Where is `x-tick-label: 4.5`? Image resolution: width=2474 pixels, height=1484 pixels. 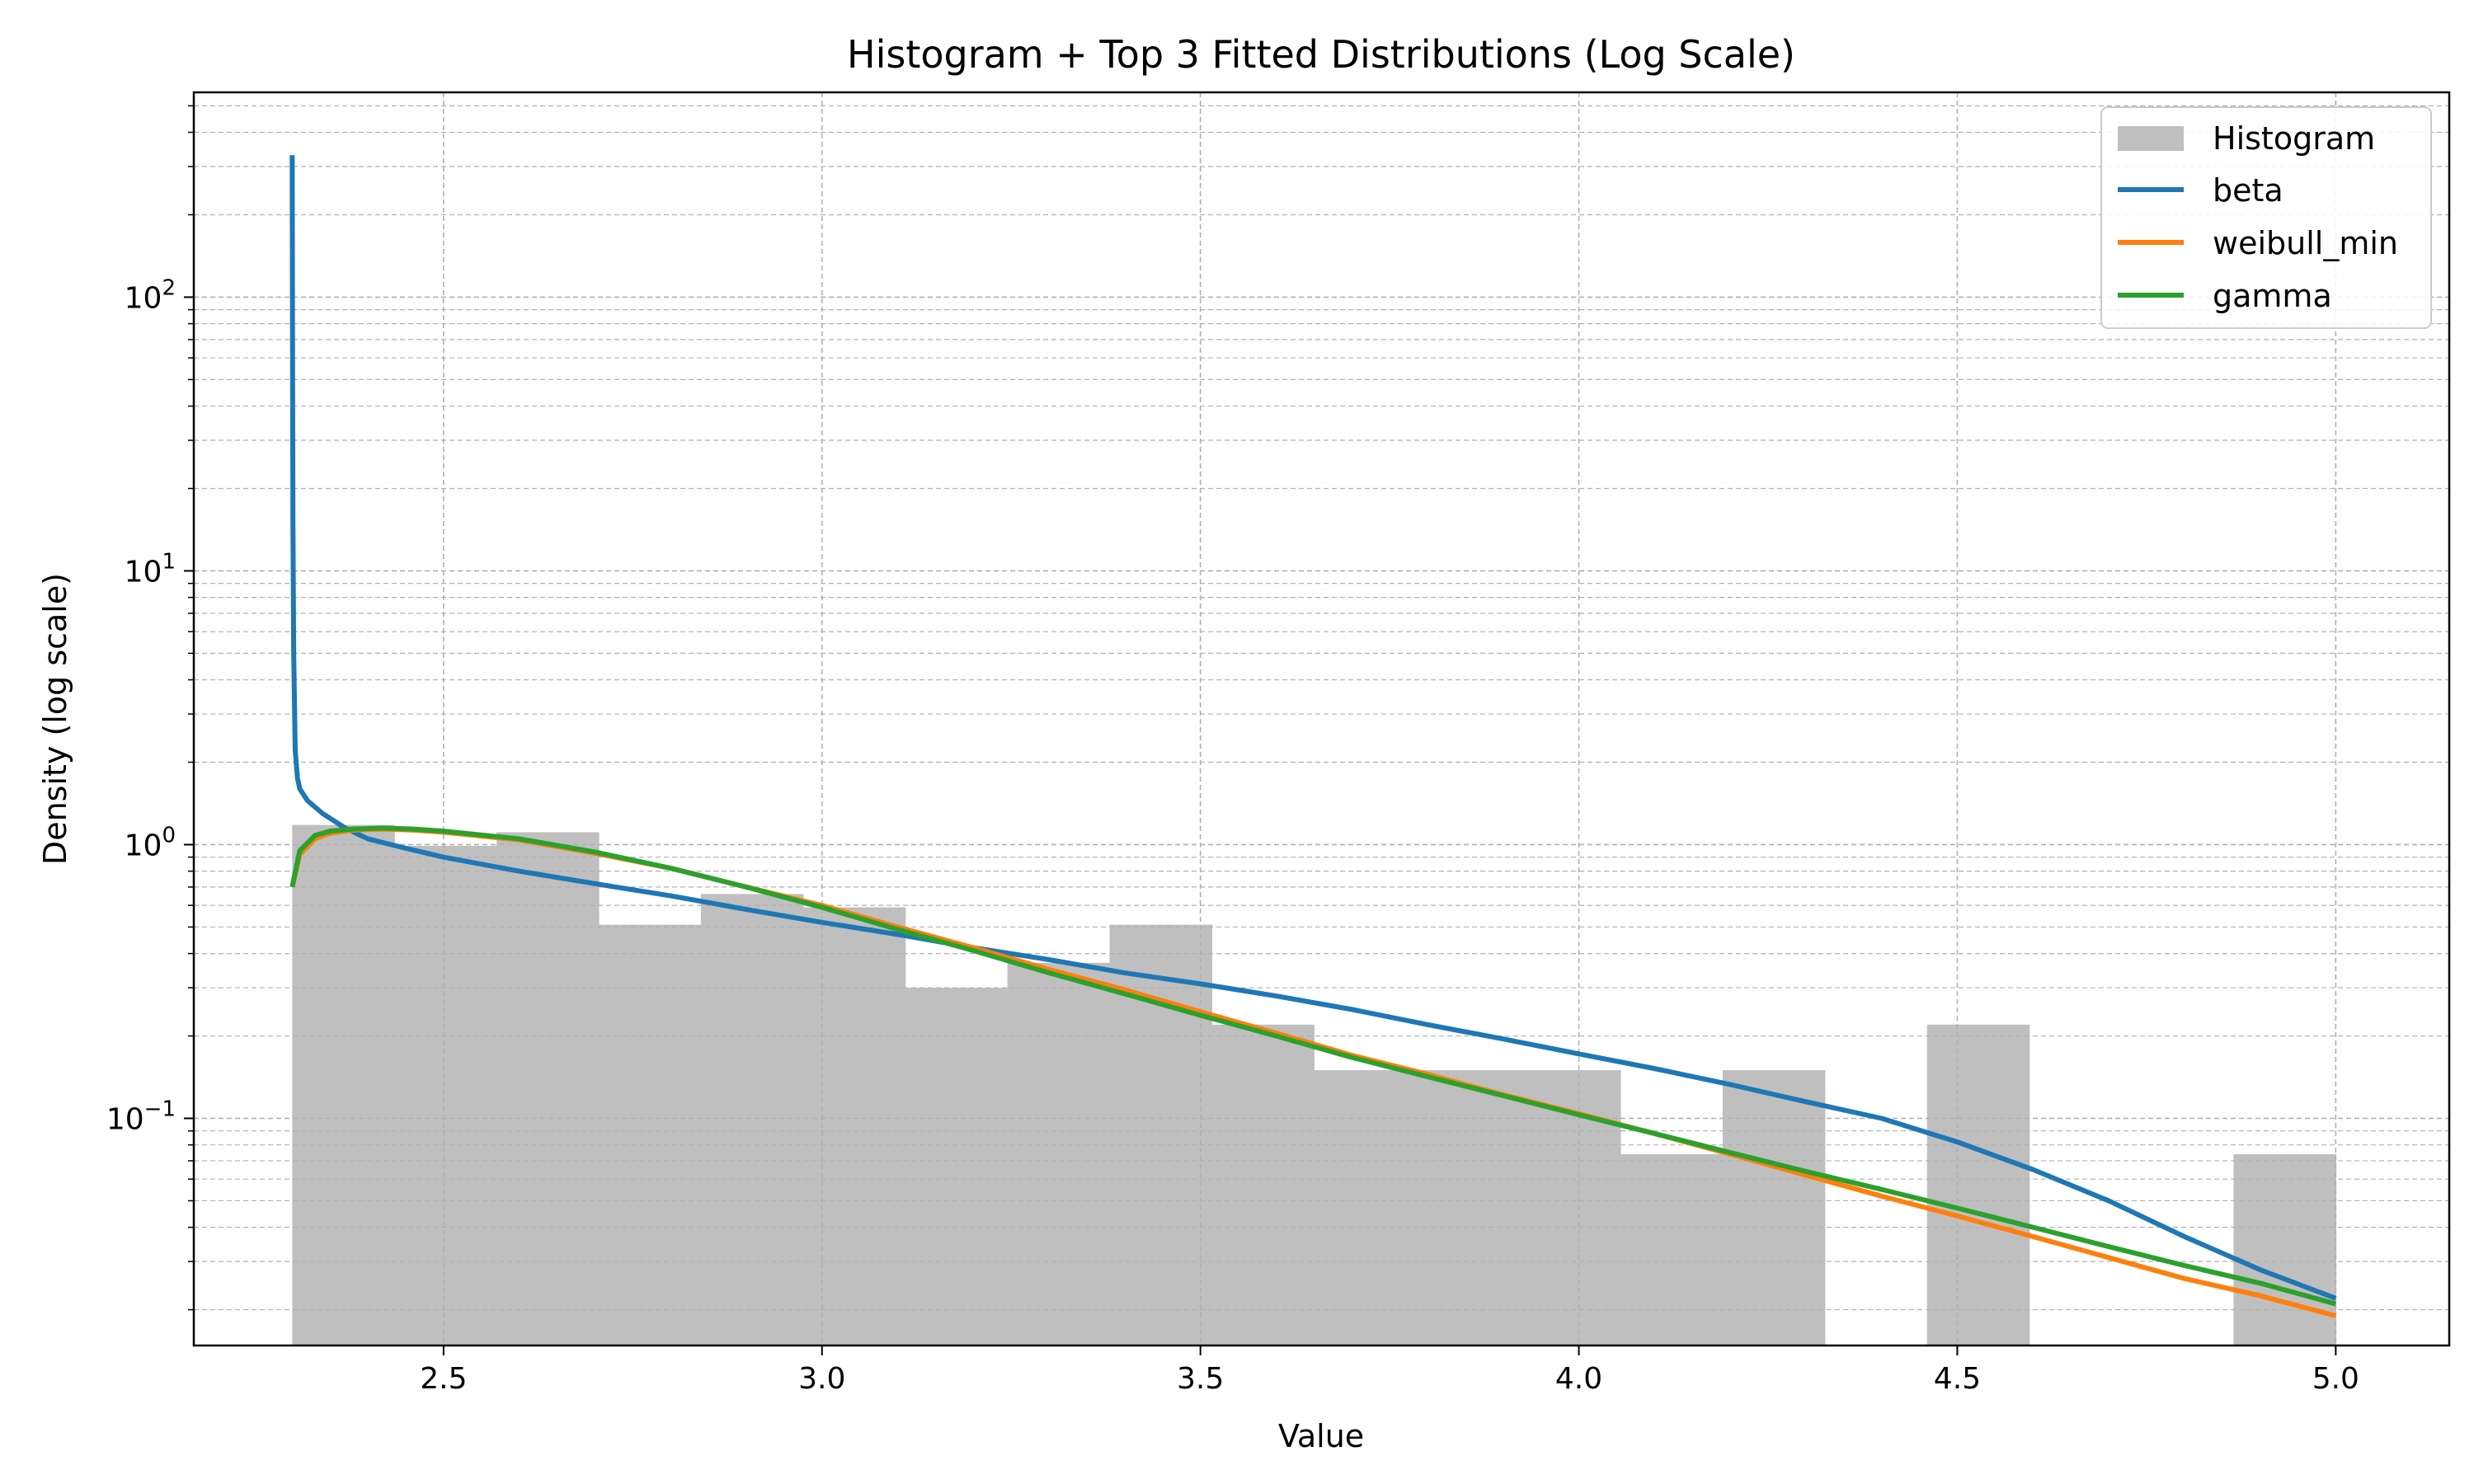 x-tick-label: 4.5 is located at coordinates (1957, 1379).